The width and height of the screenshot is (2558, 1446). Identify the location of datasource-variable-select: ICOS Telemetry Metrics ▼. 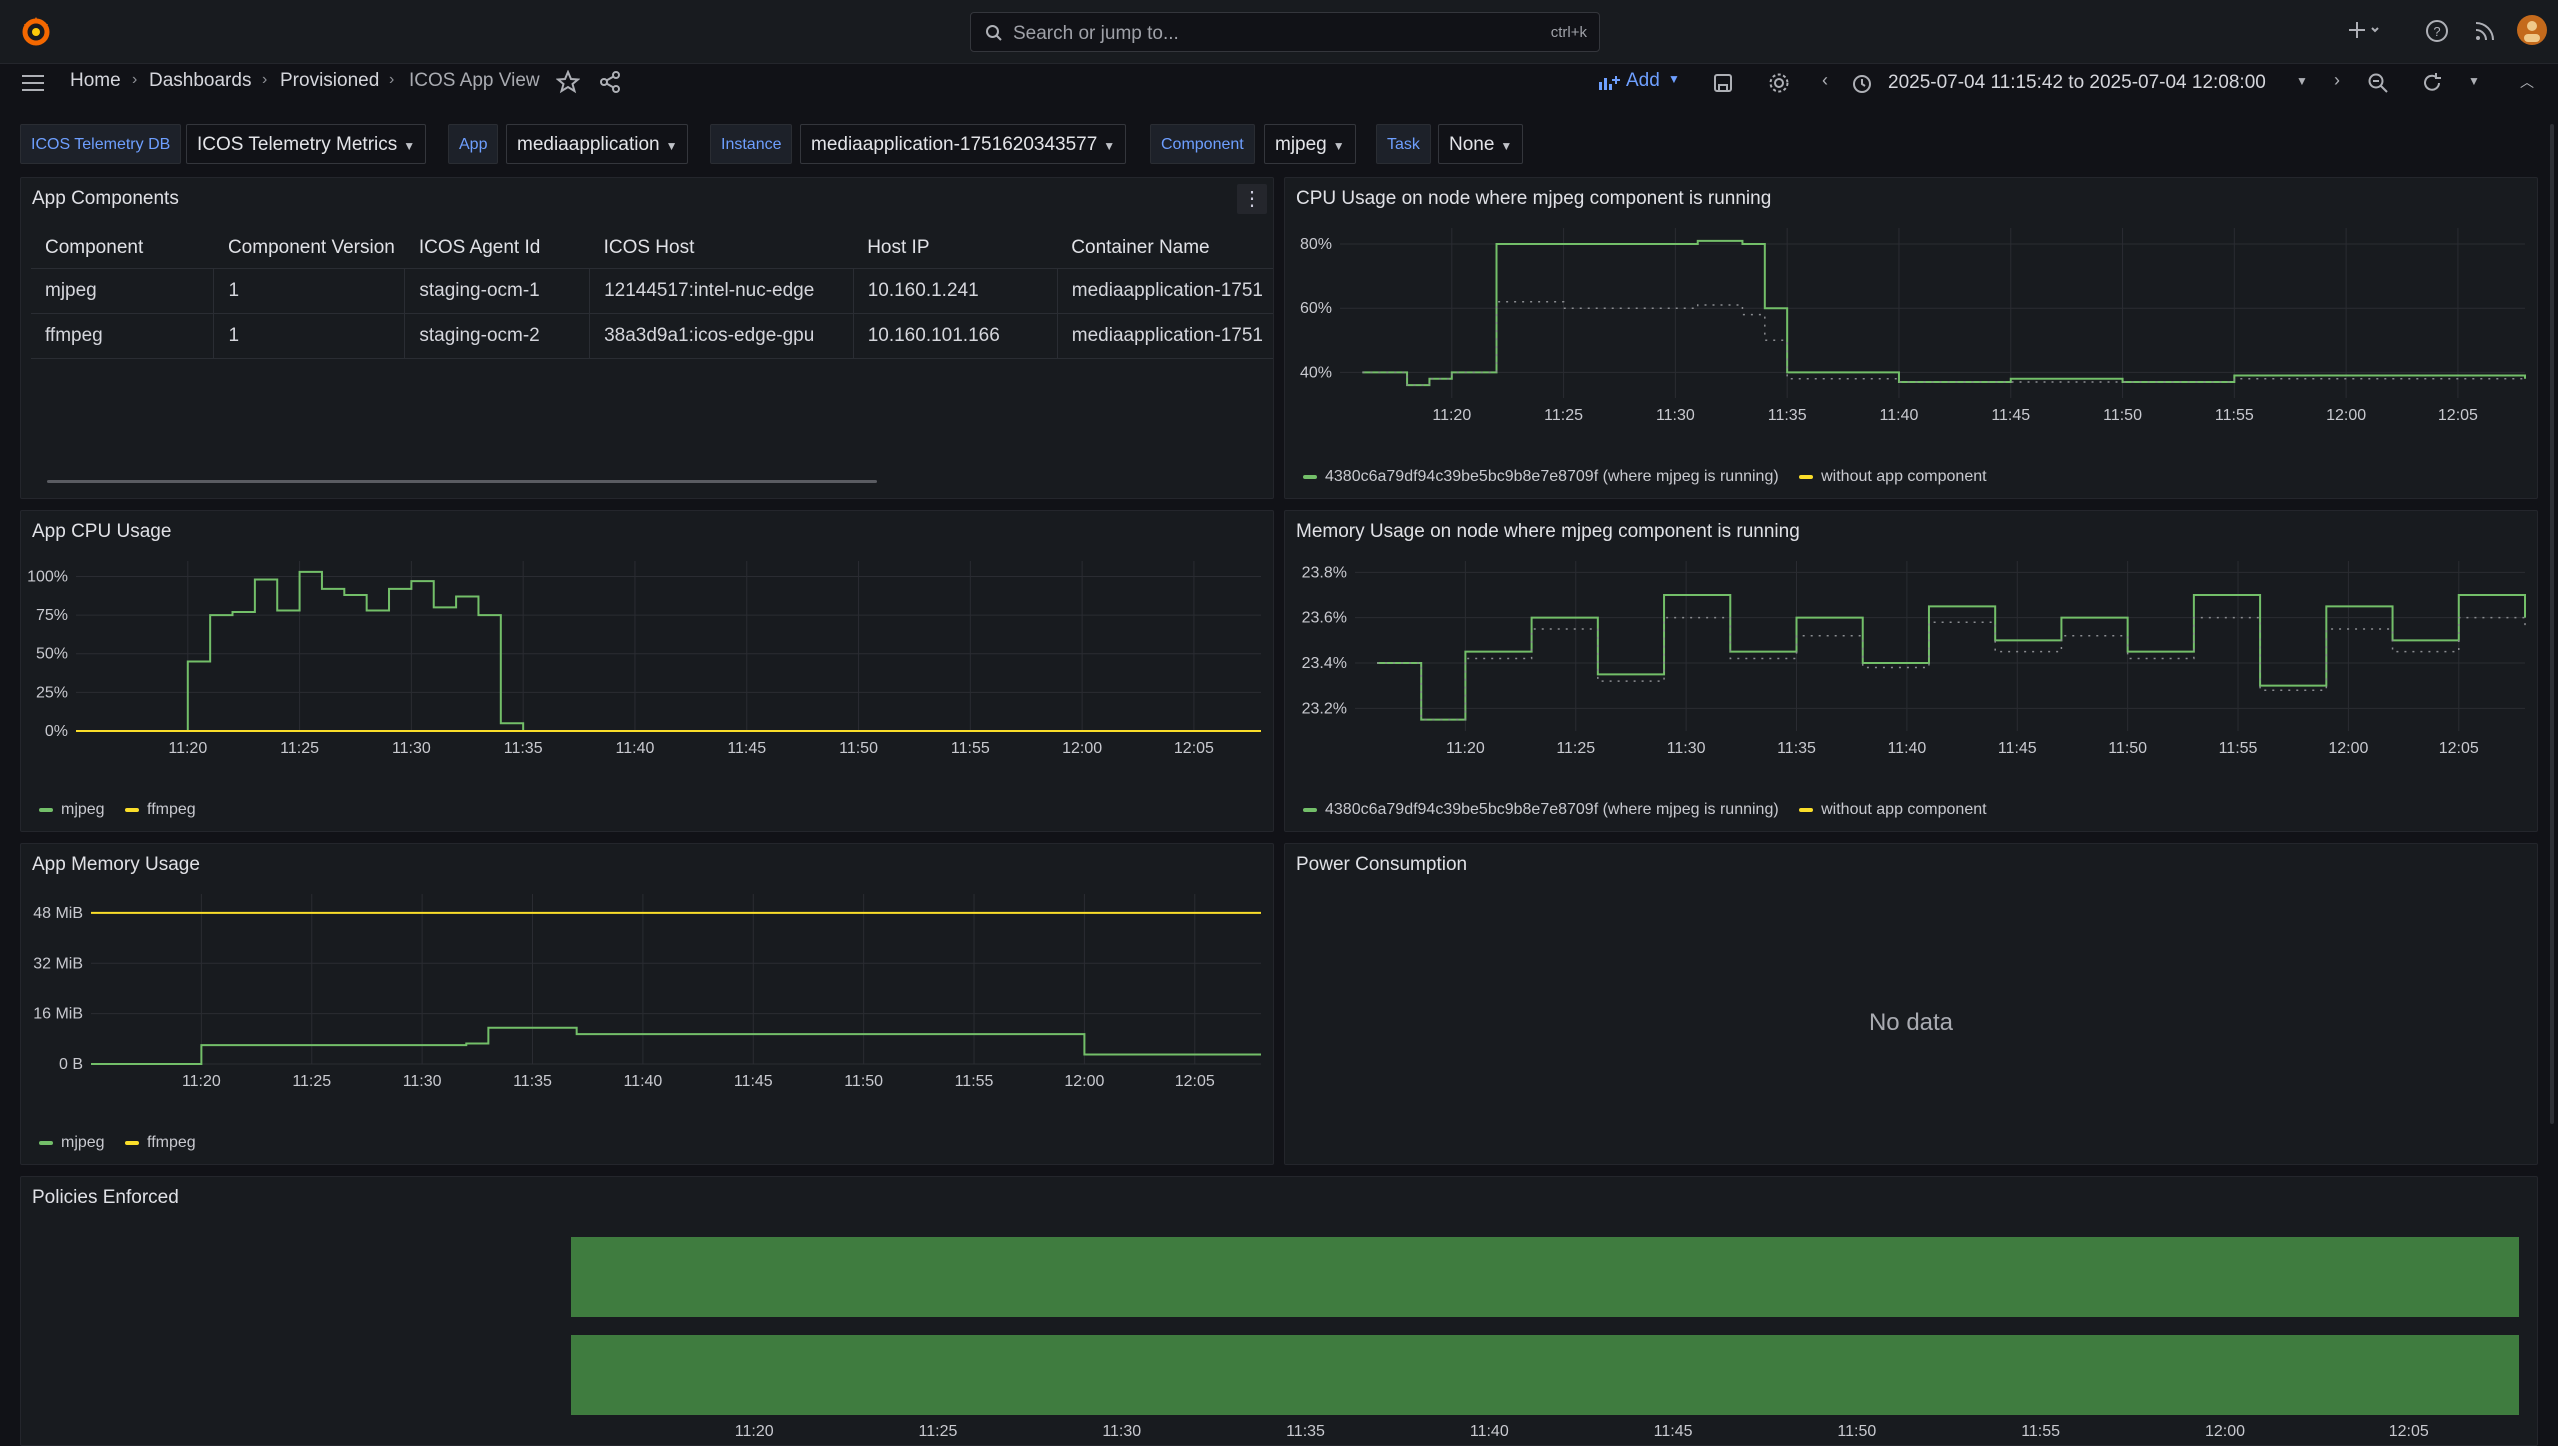
(306, 144).